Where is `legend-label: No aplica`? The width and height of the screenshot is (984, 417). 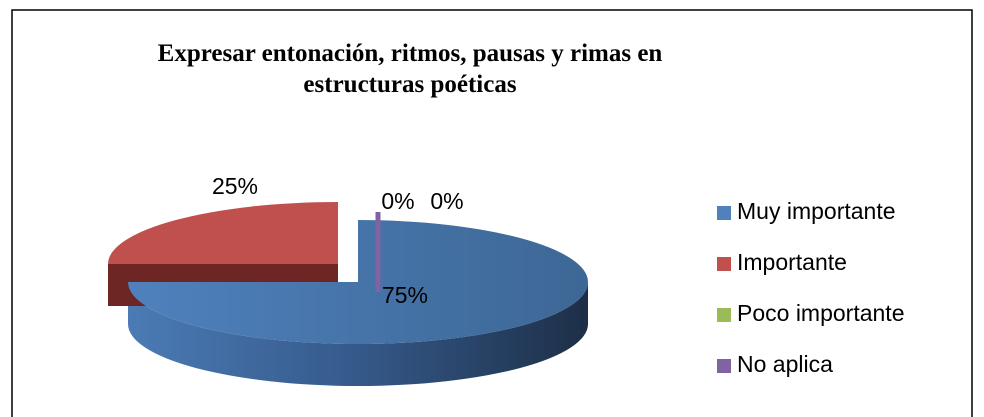 legend-label: No aplica is located at coordinates (785, 364).